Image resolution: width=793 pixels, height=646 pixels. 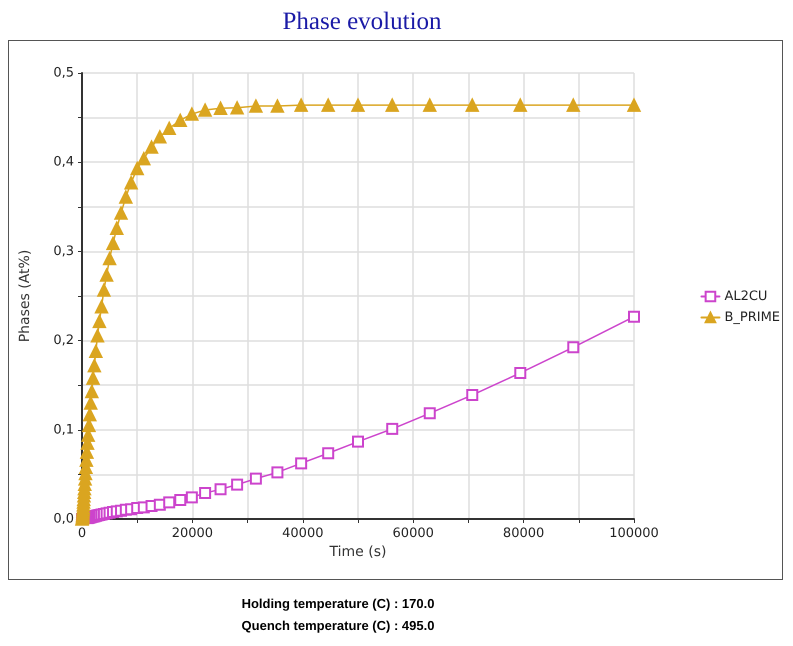 What do you see at coordinates (63, 251) in the screenshot?
I see `y-tick-label: 0,3` at bounding box center [63, 251].